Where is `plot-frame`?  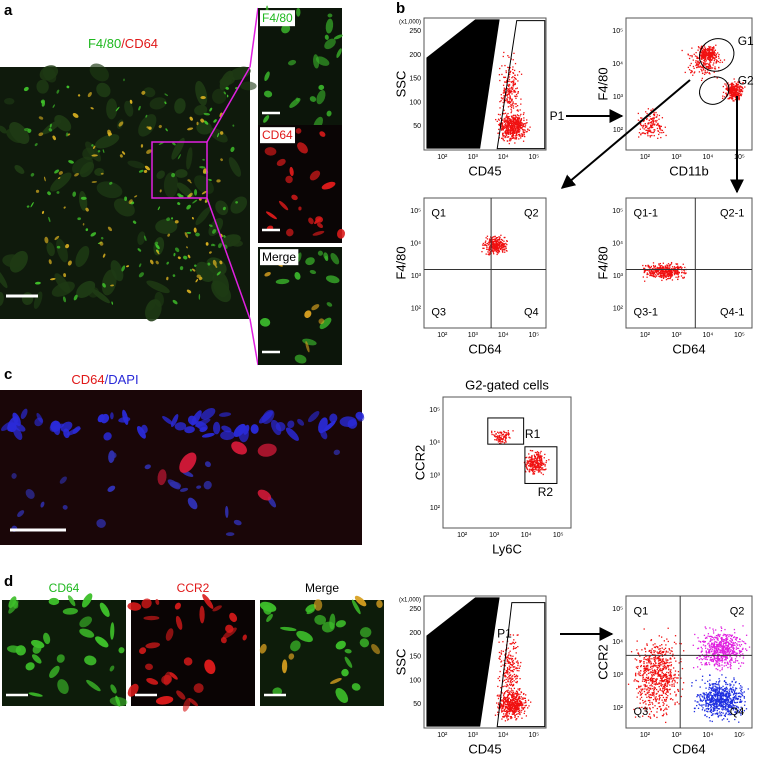 plot-frame is located at coordinates (485, 263).